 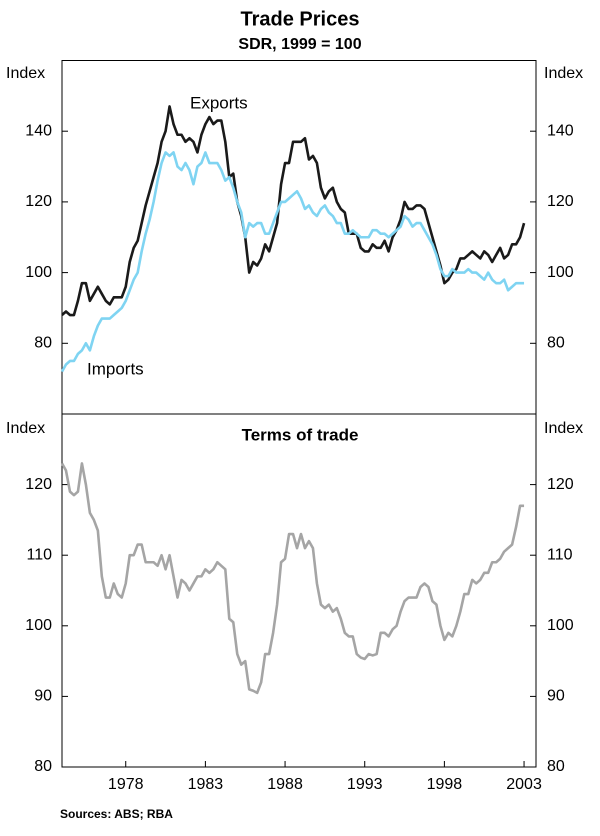 What do you see at coordinates (524, 784) in the screenshot?
I see `x-tick-label: 2003` at bounding box center [524, 784].